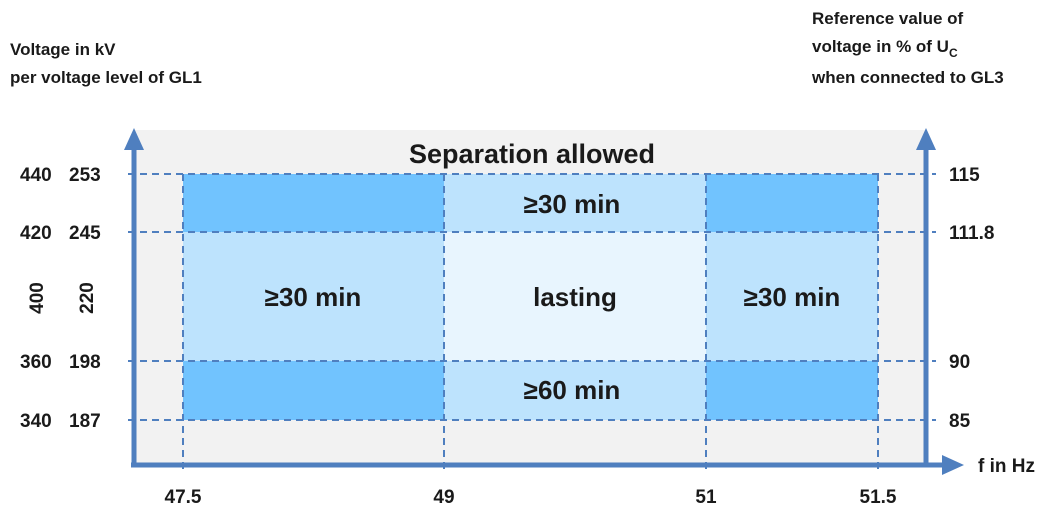 This screenshot has width=1060, height=512. What do you see at coordinates (36, 175) in the screenshot?
I see `left-tick-400-440: 440` at bounding box center [36, 175].